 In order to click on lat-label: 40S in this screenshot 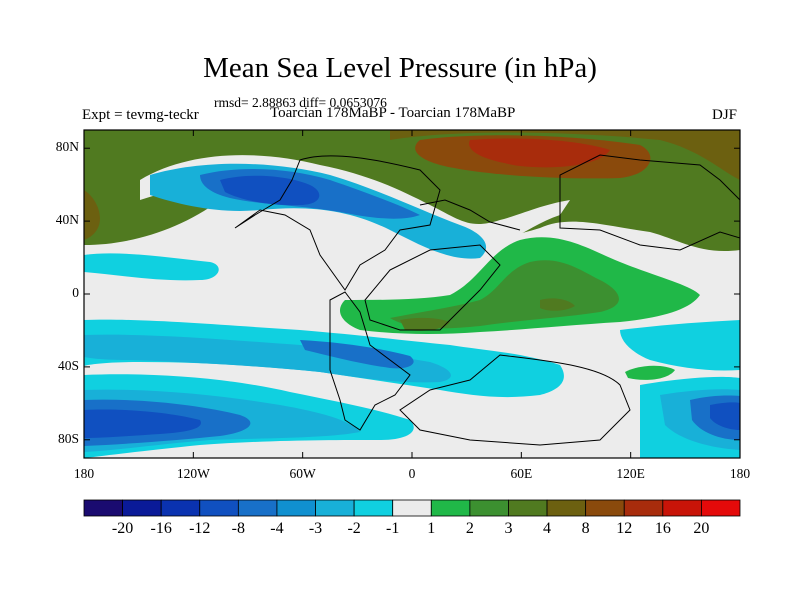, I will do `click(68, 365)`.